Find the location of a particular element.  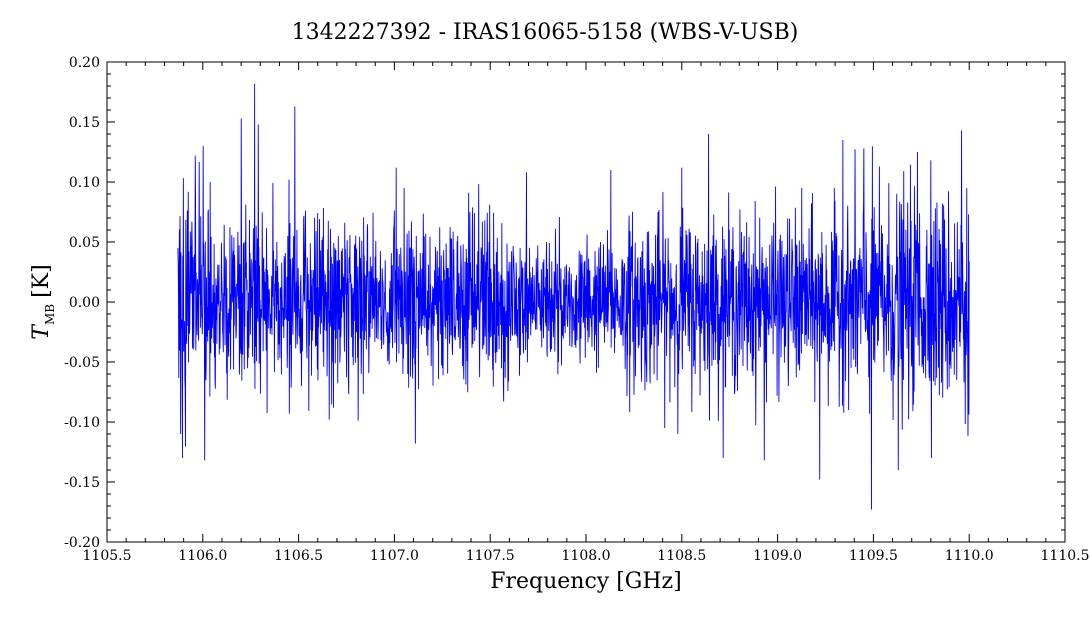

x-tick-label: 1107.0 is located at coordinates (394, 556).